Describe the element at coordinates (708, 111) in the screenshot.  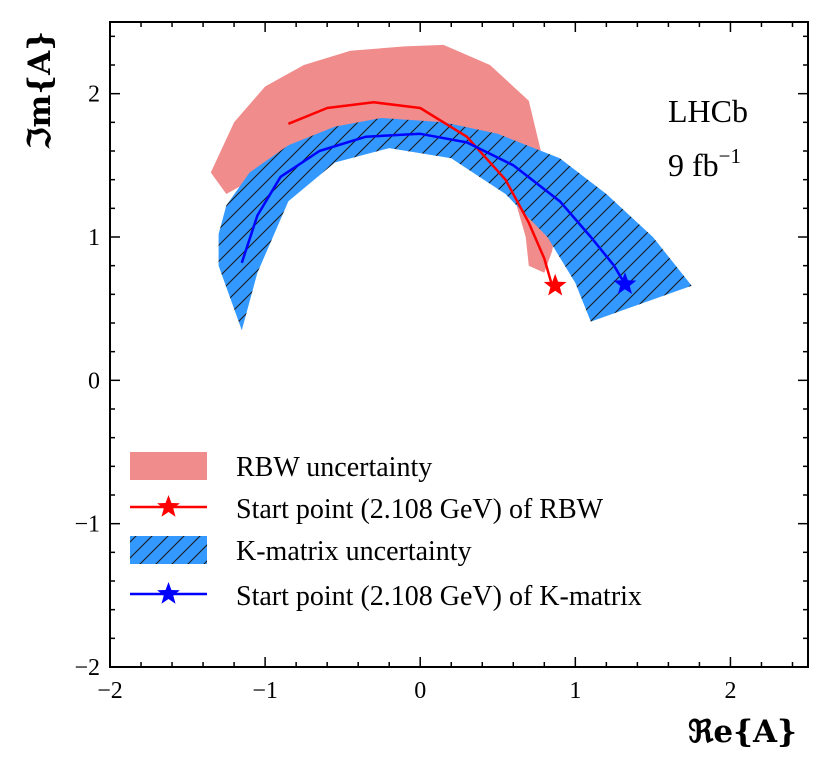
I see `experiment-label: LHCb` at that location.